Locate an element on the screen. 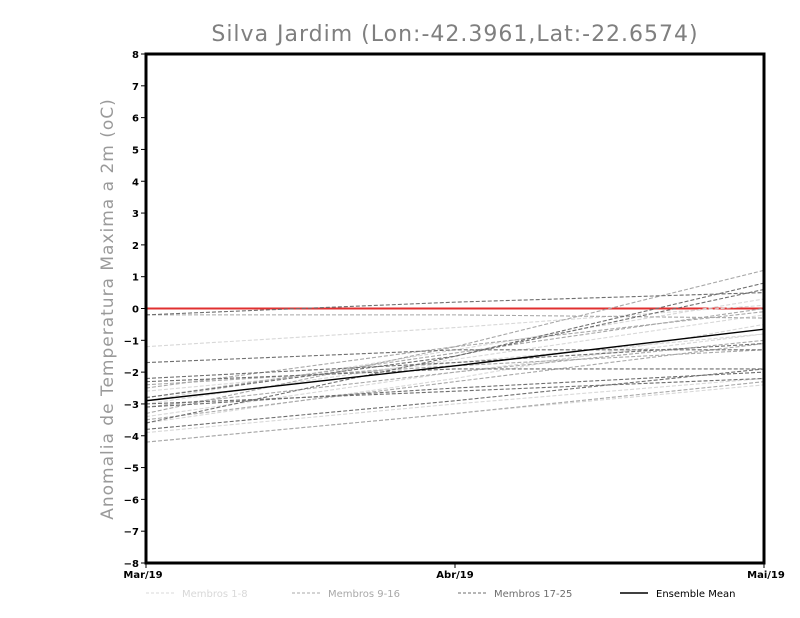  y-tick-label: 1 is located at coordinates (135, 278).